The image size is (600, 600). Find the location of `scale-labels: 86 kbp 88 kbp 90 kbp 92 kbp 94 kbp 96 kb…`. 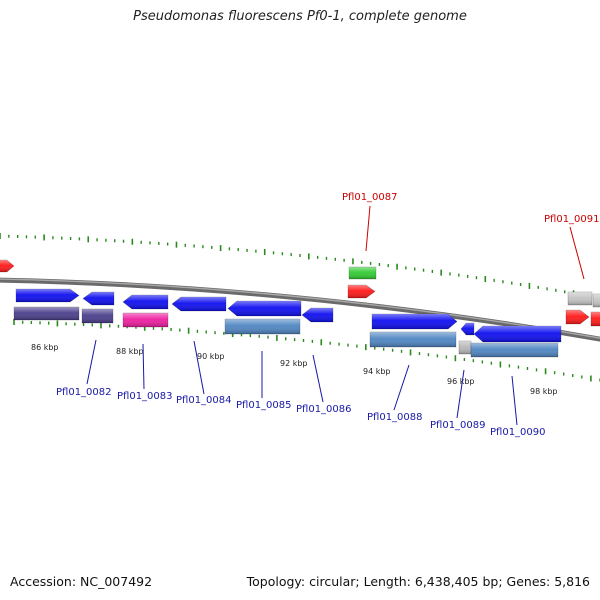

scale-labels: 86 kbp 88 kbp 90 kbp 92 kbp 94 kbp 96 kb… is located at coordinates (294, 369).